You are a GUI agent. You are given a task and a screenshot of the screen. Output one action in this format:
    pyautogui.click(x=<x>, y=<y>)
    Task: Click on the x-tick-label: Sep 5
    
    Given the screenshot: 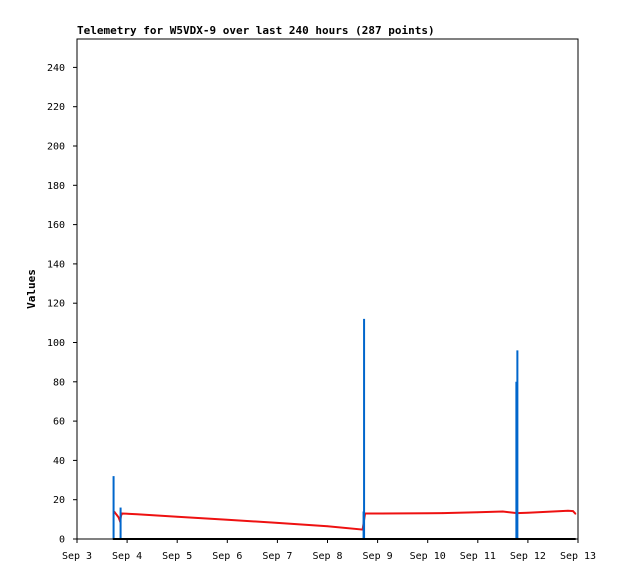 What is the action you would take?
    pyautogui.click(x=177, y=556)
    